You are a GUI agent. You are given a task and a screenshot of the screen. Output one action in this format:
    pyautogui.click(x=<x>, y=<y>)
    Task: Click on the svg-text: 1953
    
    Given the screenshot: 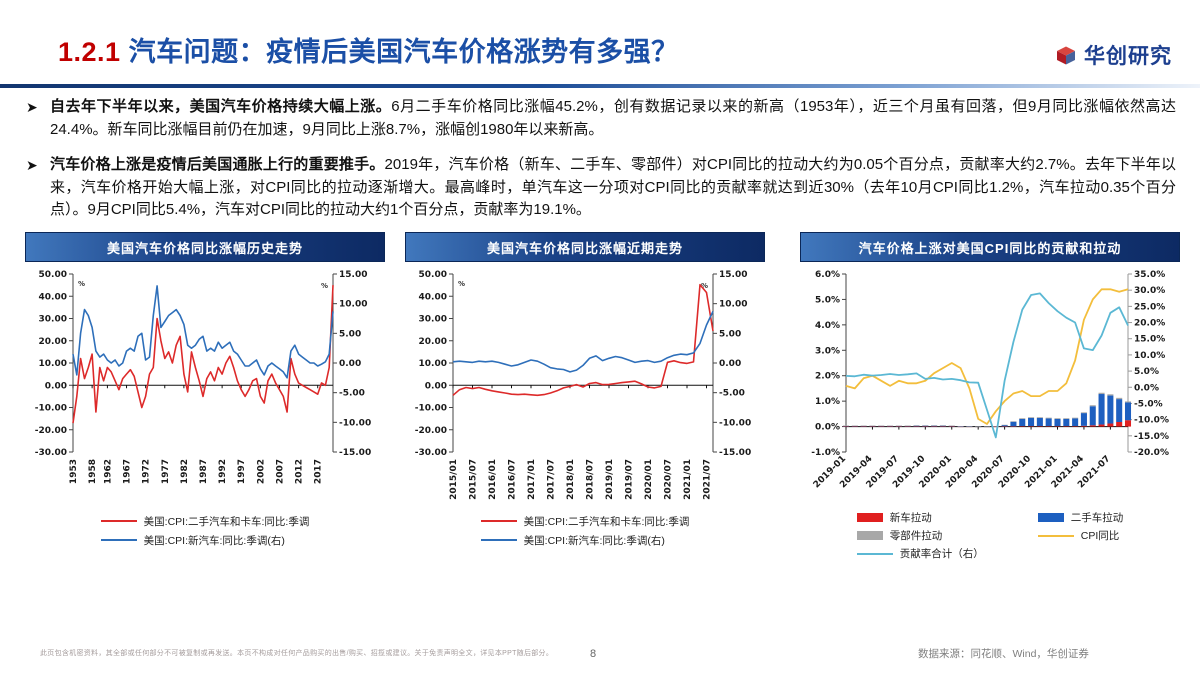 What is the action you would take?
    pyautogui.click(x=74, y=471)
    